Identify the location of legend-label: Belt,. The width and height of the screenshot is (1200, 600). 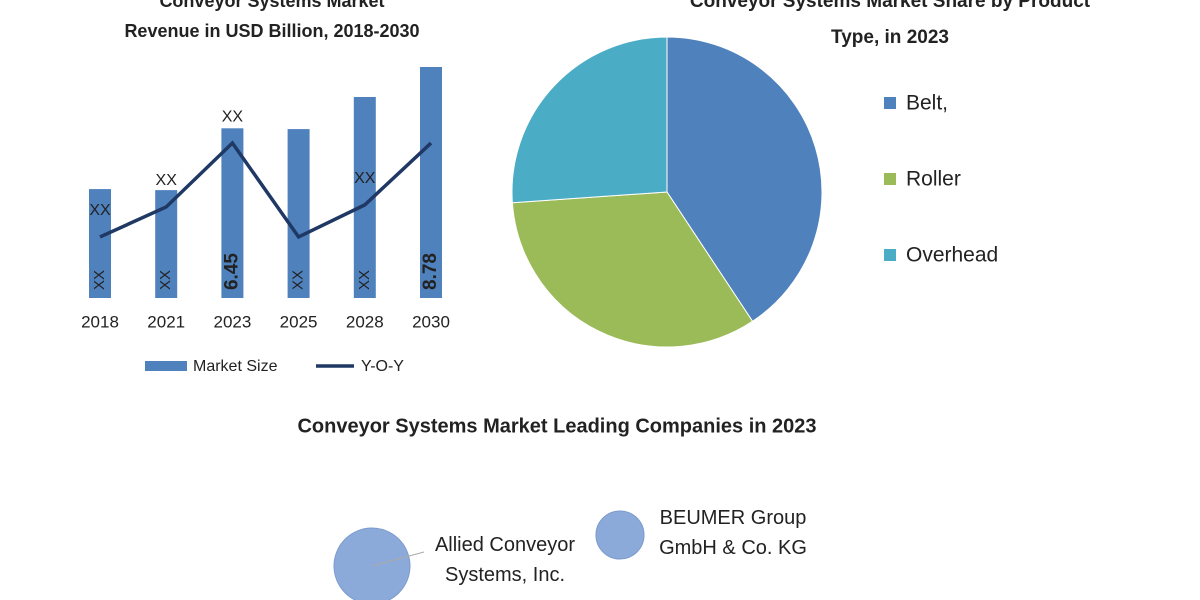
(927, 103).